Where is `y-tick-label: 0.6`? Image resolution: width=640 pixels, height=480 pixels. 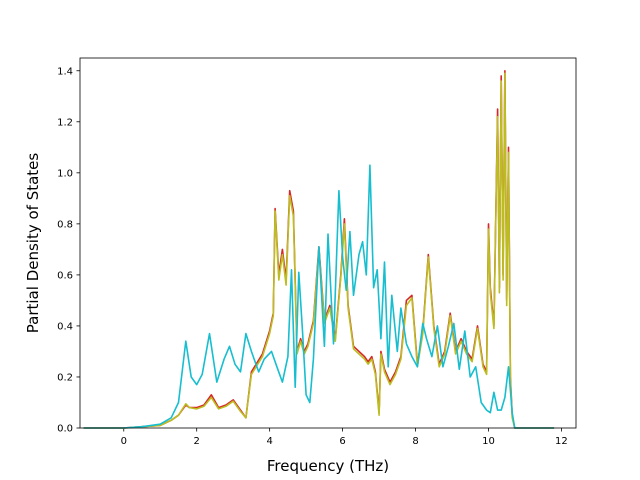
y-tick-label: 0.6 is located at coordinates (65, 275).